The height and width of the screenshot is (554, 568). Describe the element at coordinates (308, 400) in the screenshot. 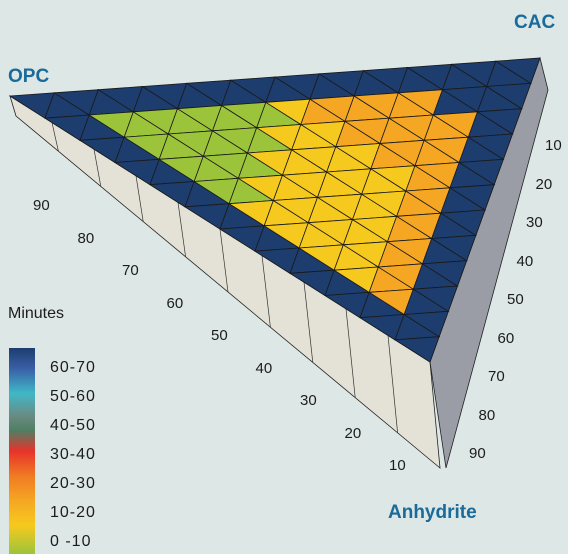

I see `left-axis-tick-label: 30` at that location.